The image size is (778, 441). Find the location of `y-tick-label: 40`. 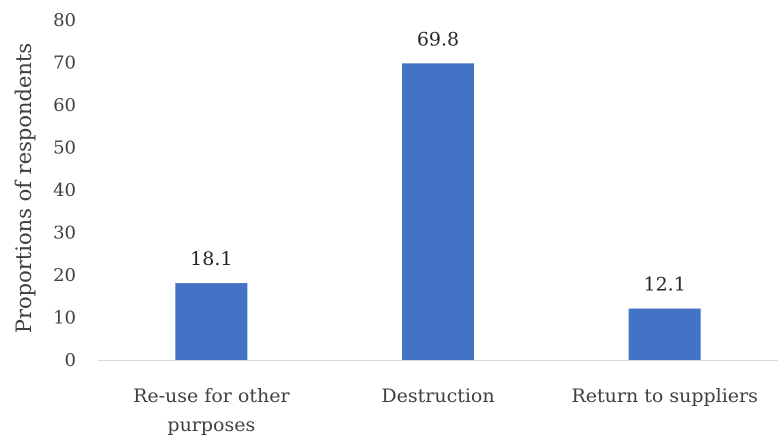

y-tick-label: 40 is located at coordinates (64, 190).